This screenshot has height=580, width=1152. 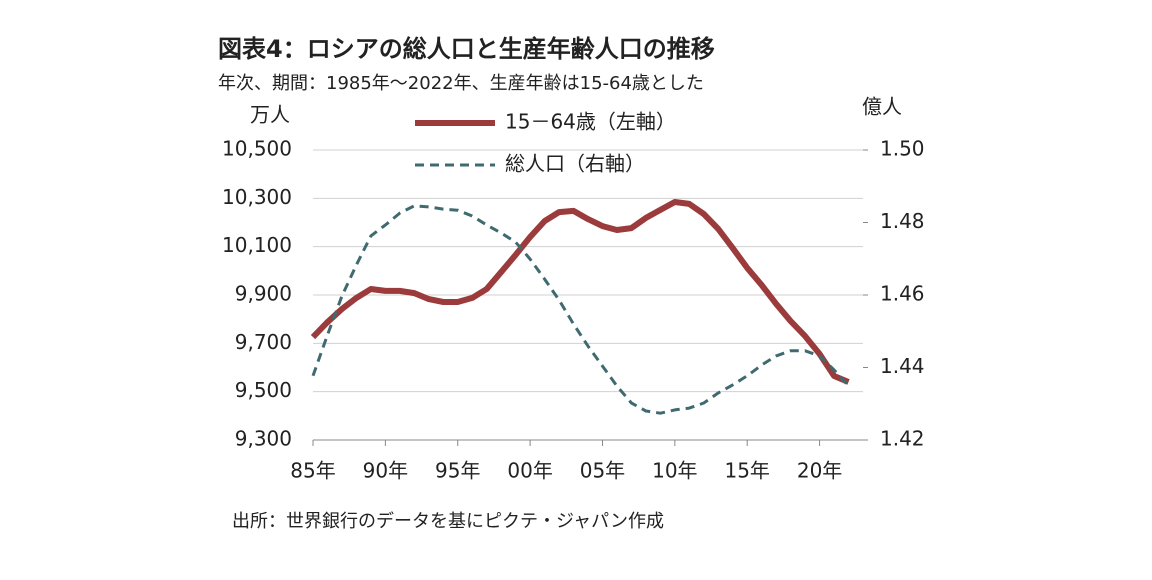 What do you see at coordinates (819, 471) in the screenshot?
I see `x-tick-label: 20年` at bounding box center [819, 471].